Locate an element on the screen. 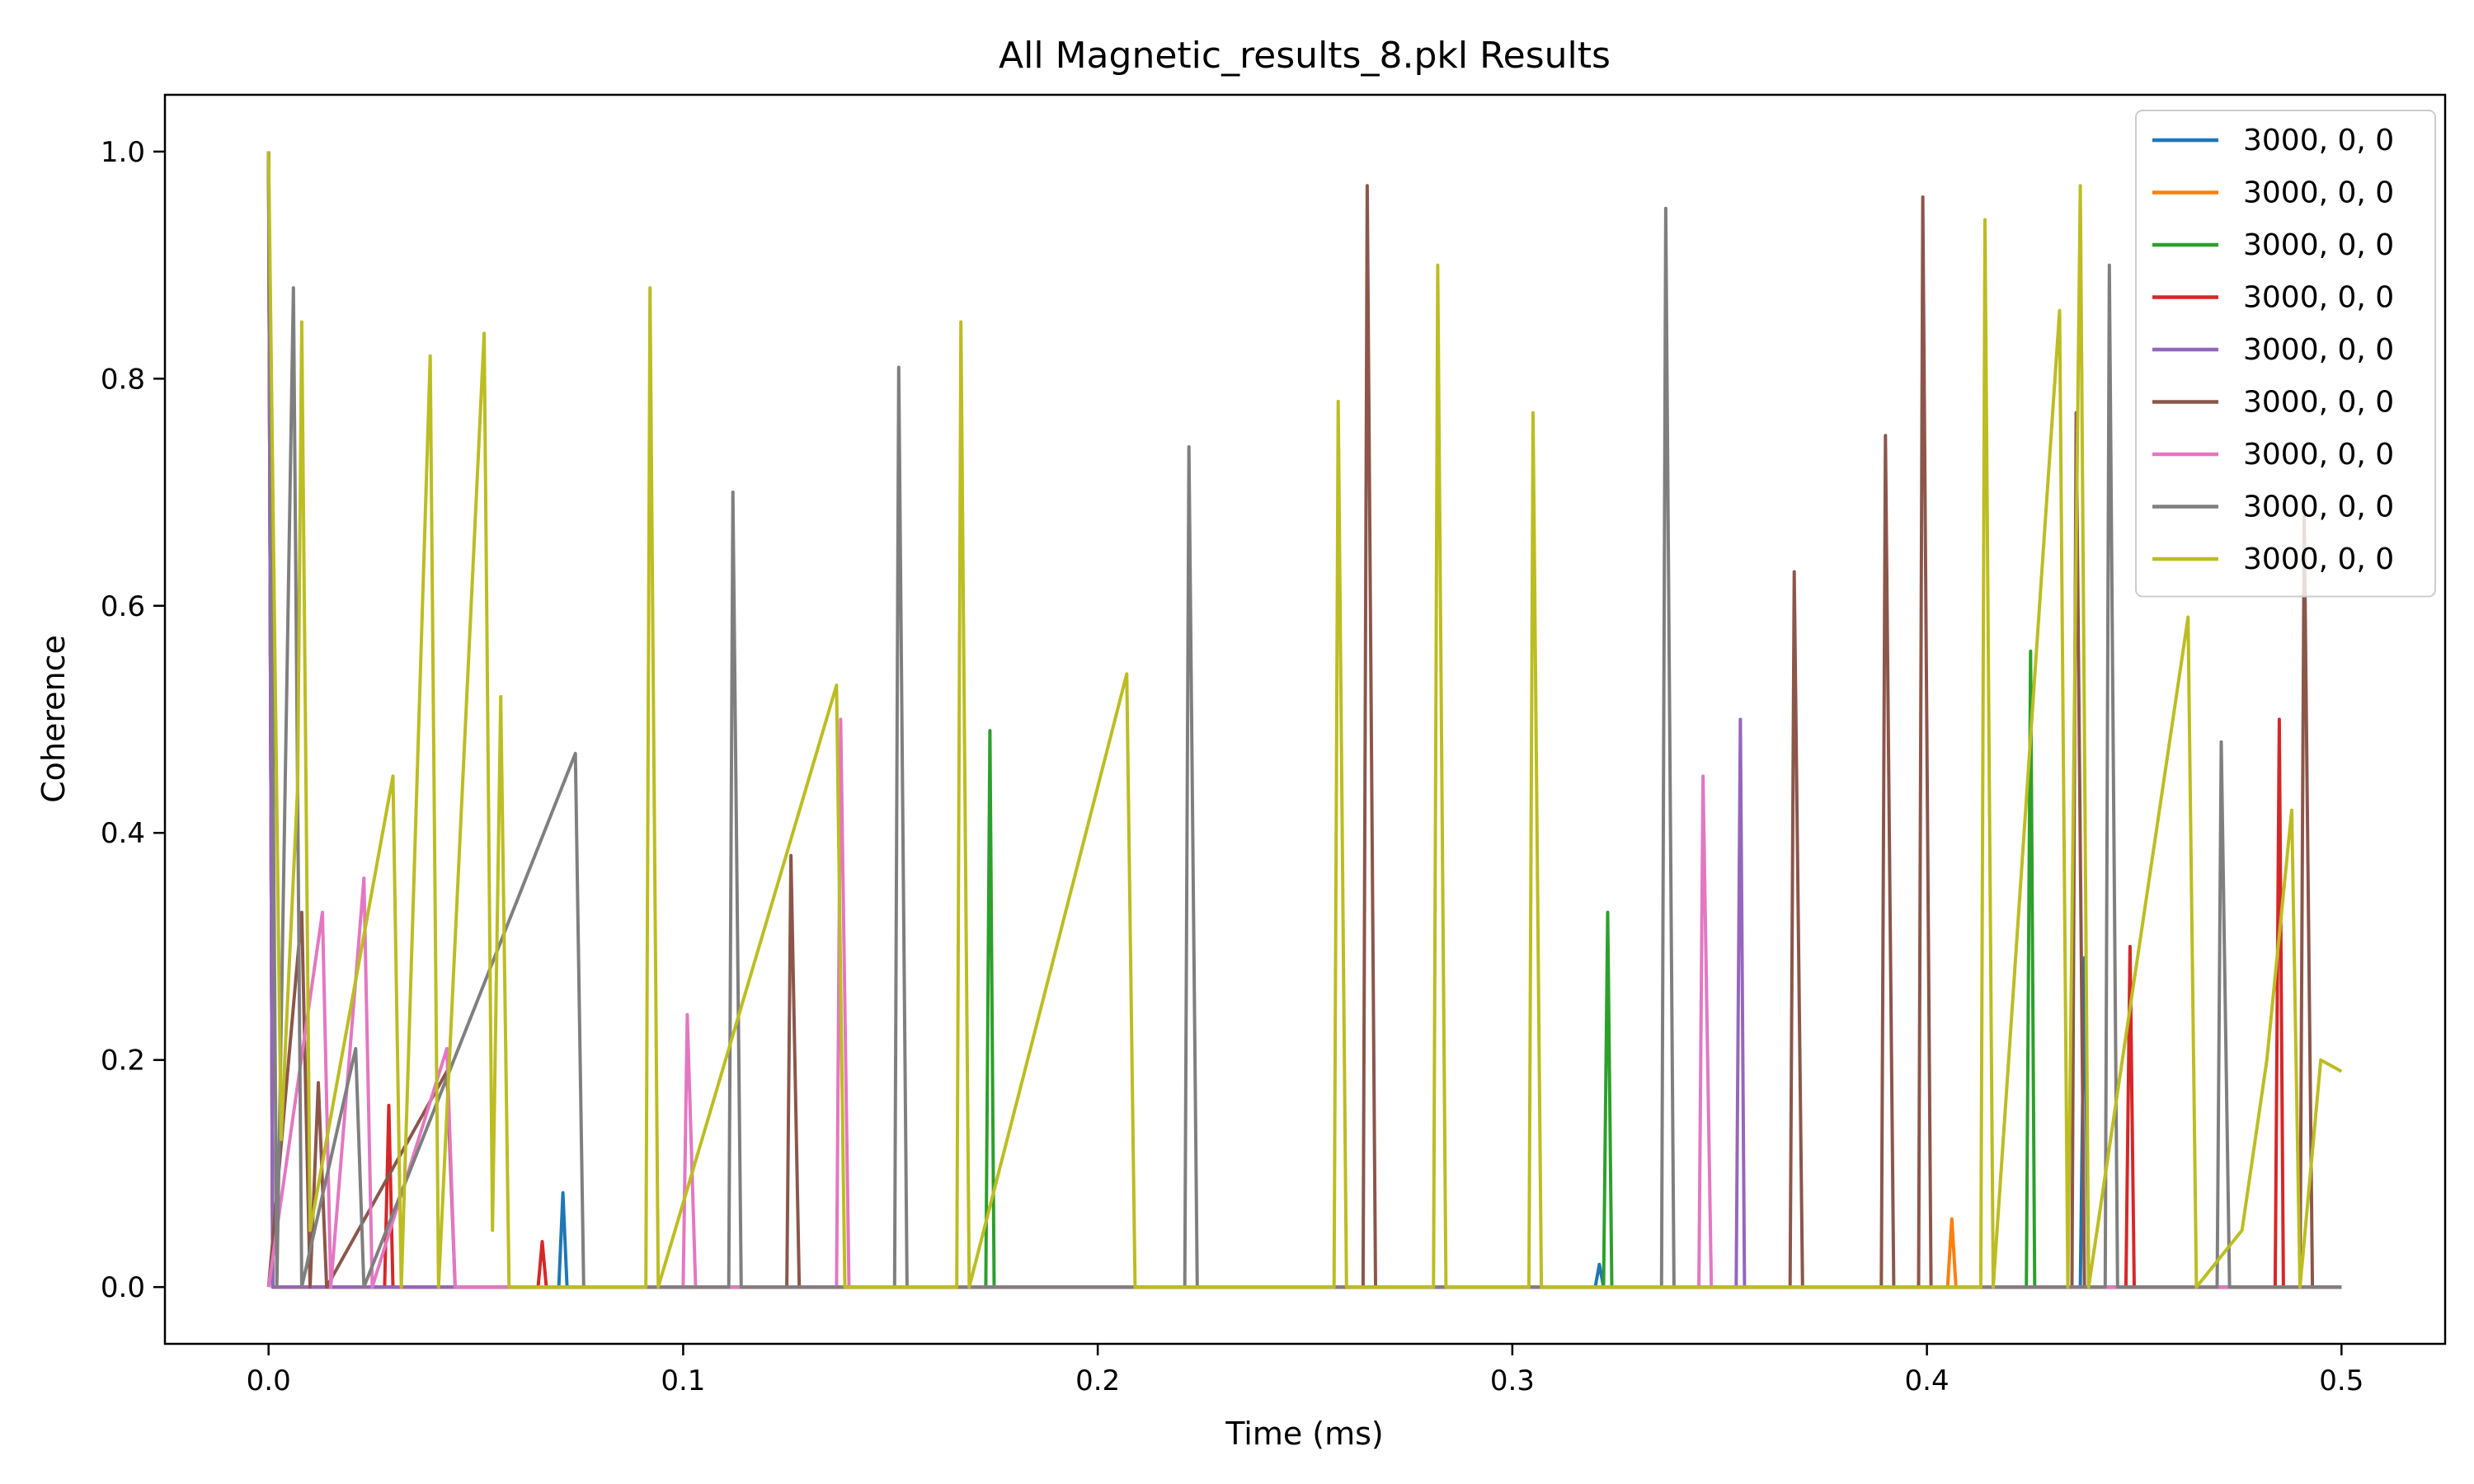 This screenshot has height=1484, width=2474. y-tick-label: 1.0 is located at coordinates (123, 152).